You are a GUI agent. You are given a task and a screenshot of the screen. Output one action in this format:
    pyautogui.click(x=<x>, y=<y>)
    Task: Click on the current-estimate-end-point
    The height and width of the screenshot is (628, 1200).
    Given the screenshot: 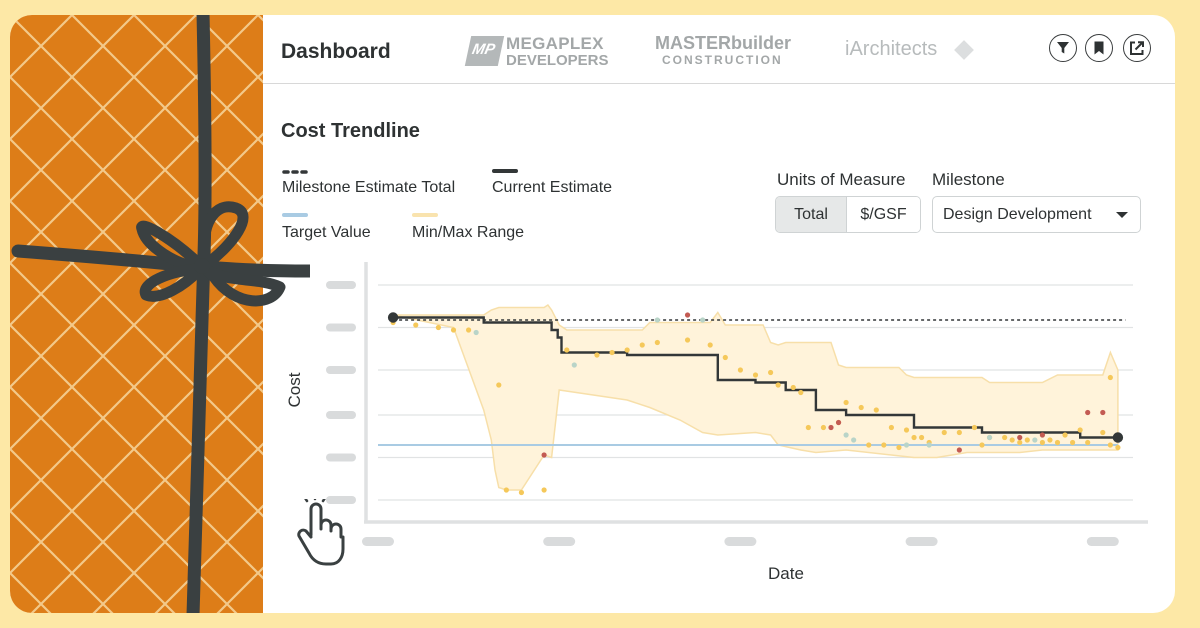 What is the action you would take?
    pyautogui.click(x=1118, y=437)
    